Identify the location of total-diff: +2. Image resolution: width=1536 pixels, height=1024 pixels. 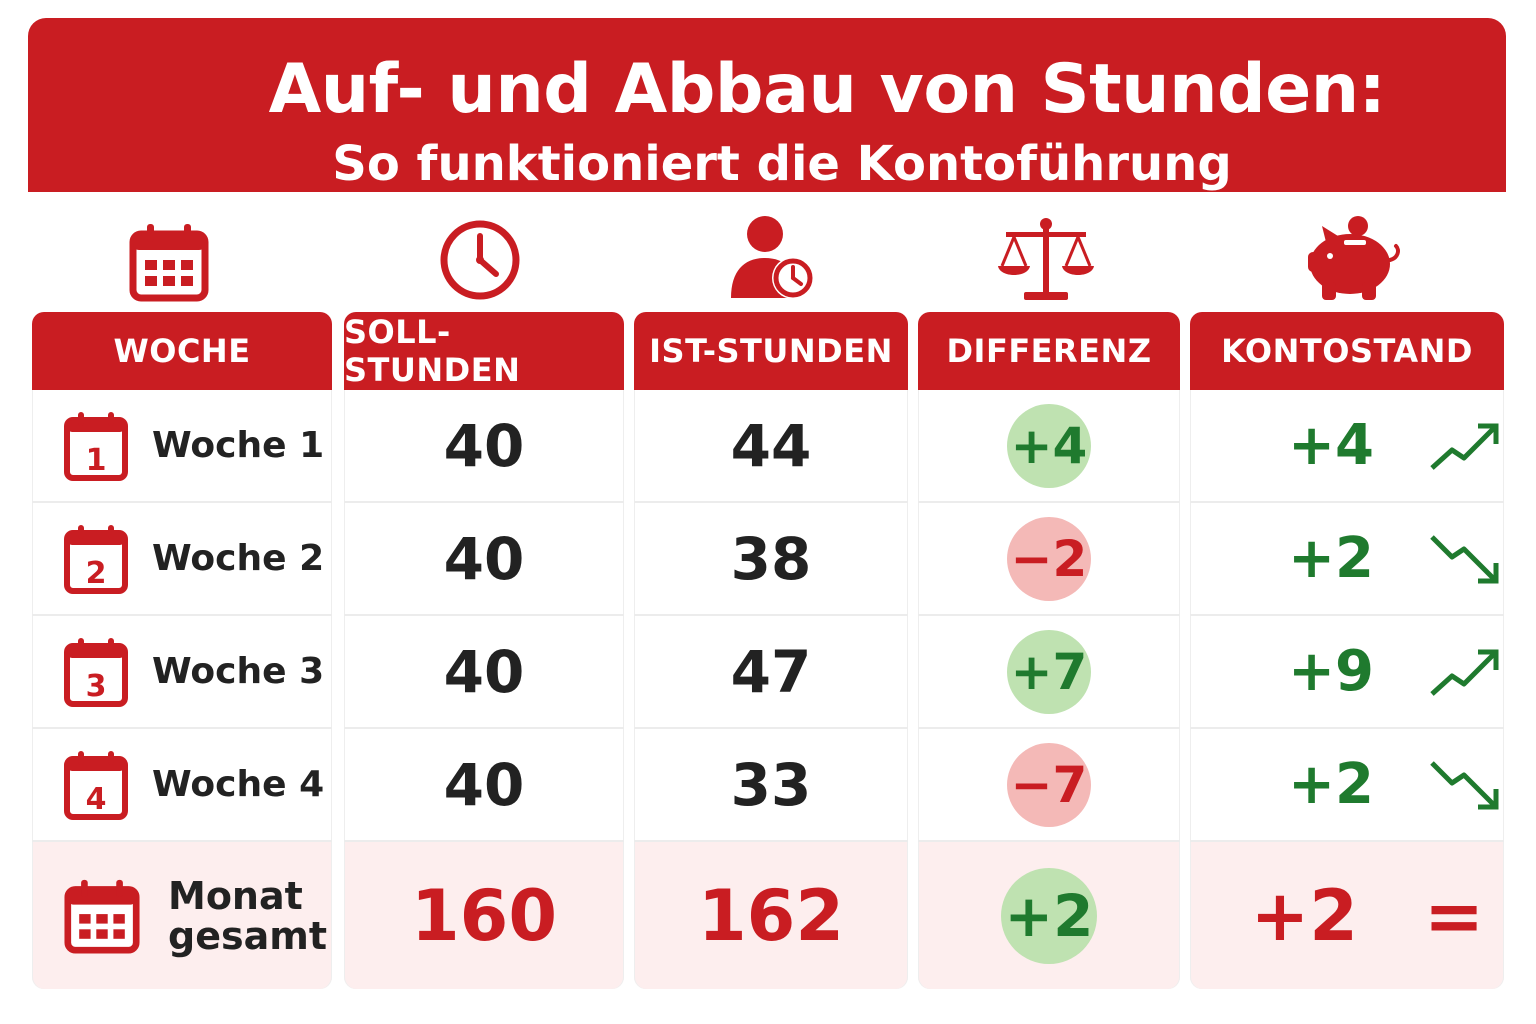
(1049, 915).